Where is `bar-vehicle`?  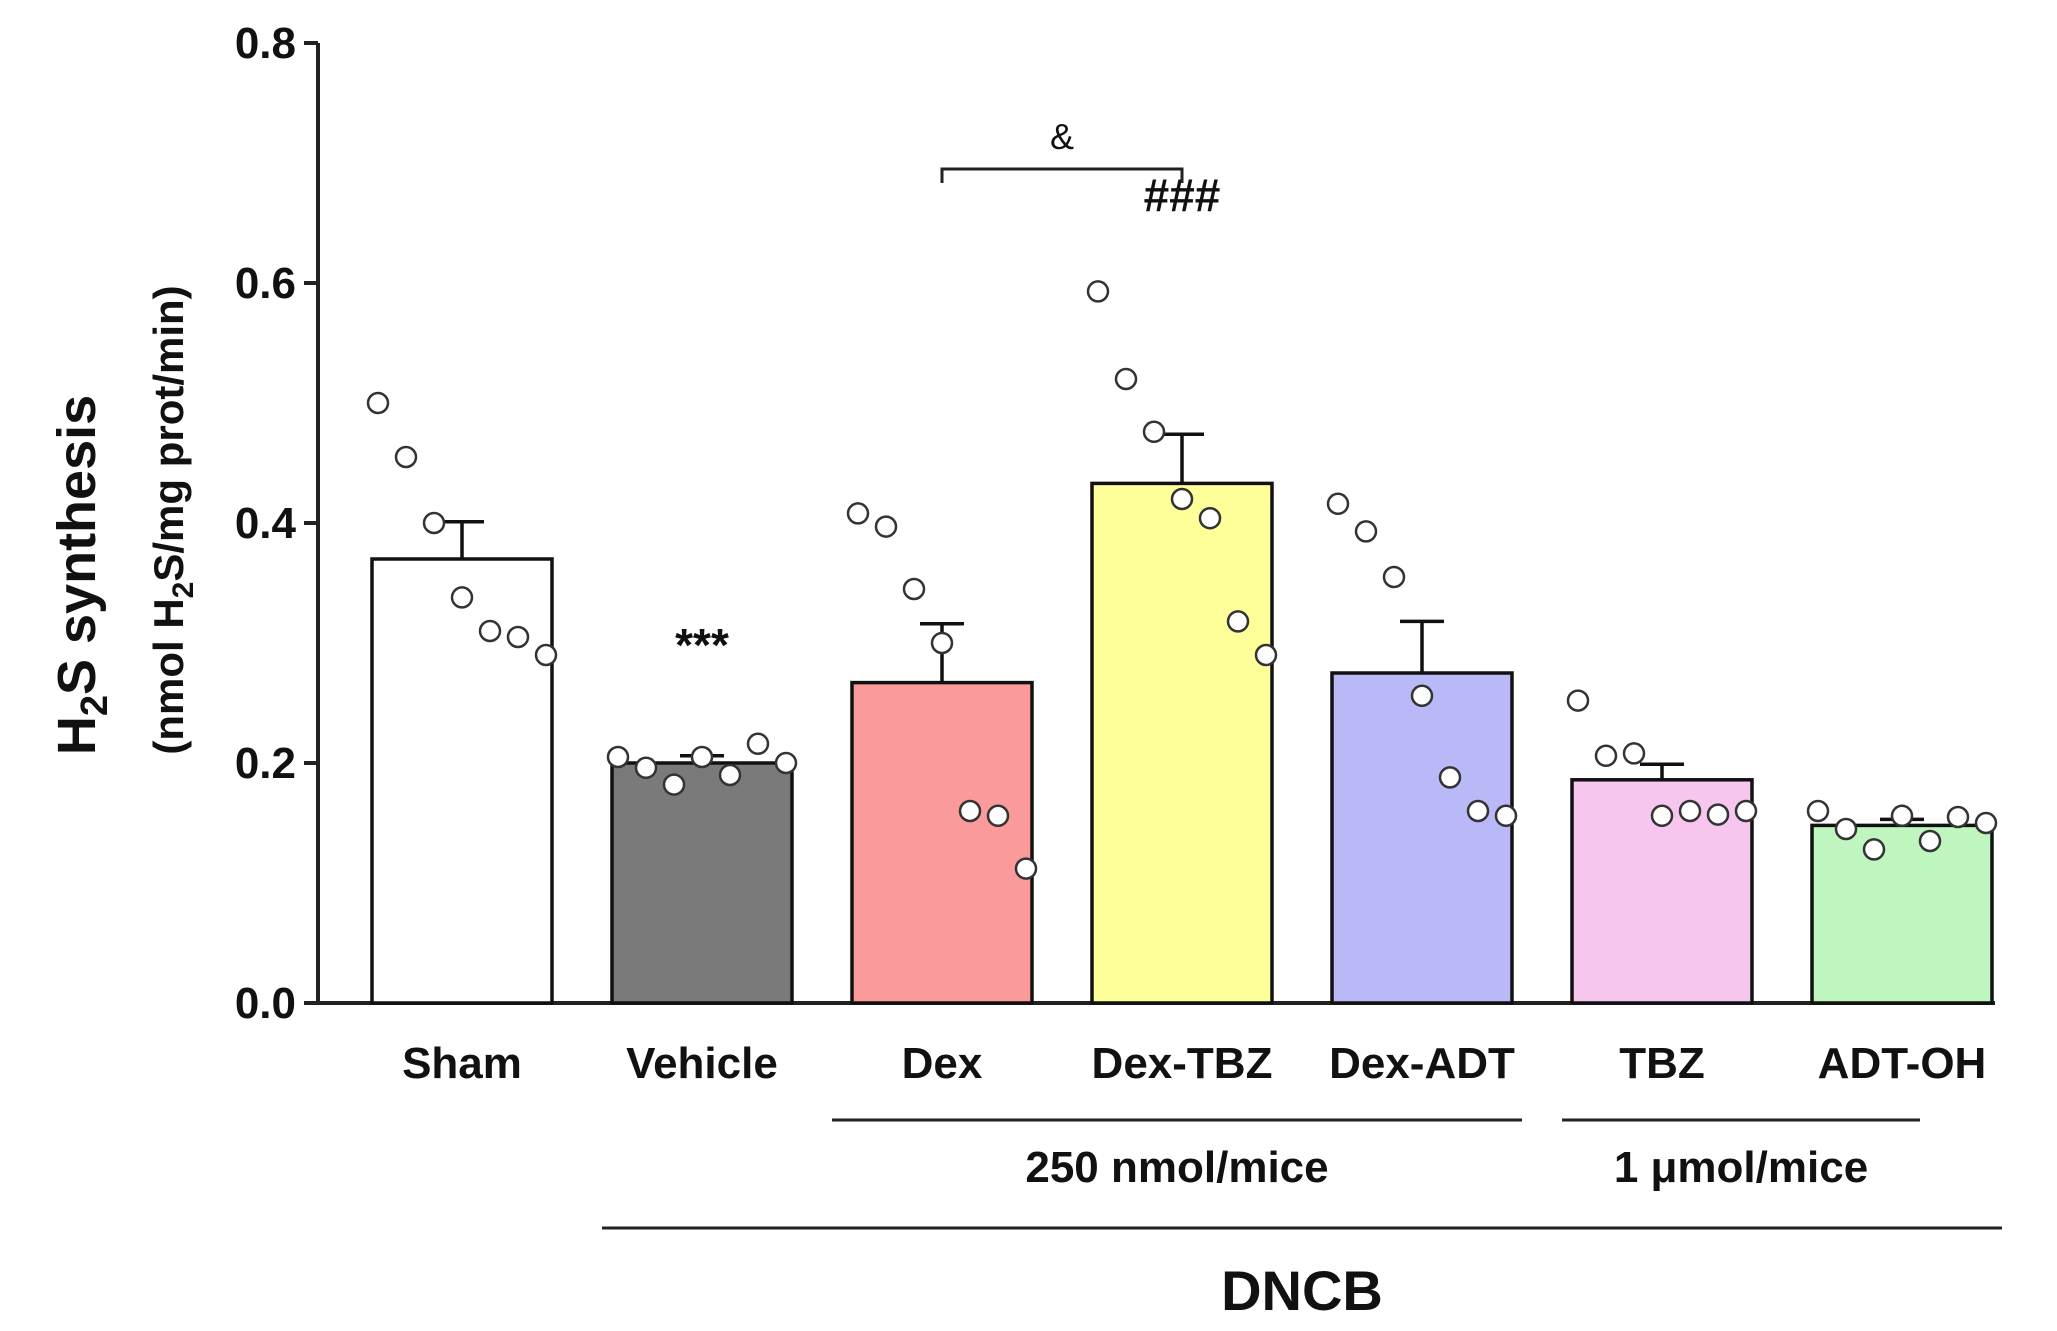
bar-vehicle is located at coordinates (702, 883).